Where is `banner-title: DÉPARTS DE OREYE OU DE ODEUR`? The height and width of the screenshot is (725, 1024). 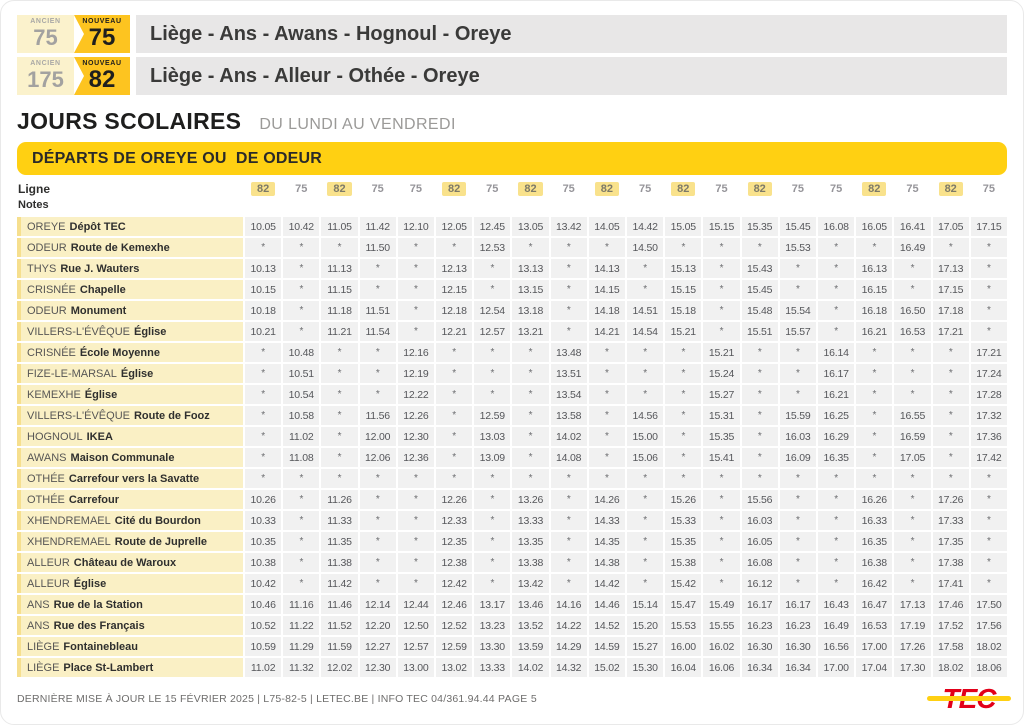
banner-title: DÉPARTS DE OREYE OU DE ODEUR is located at coordinates (177, 158).